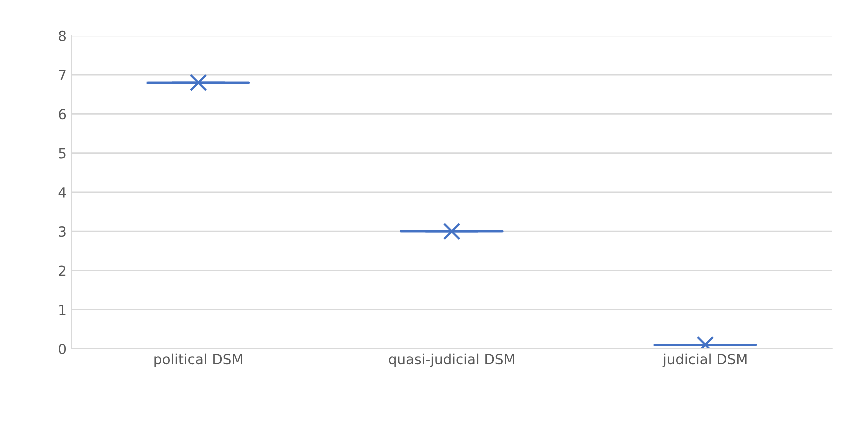  I want to click on y-tick-label: 8, so click(62, 36).